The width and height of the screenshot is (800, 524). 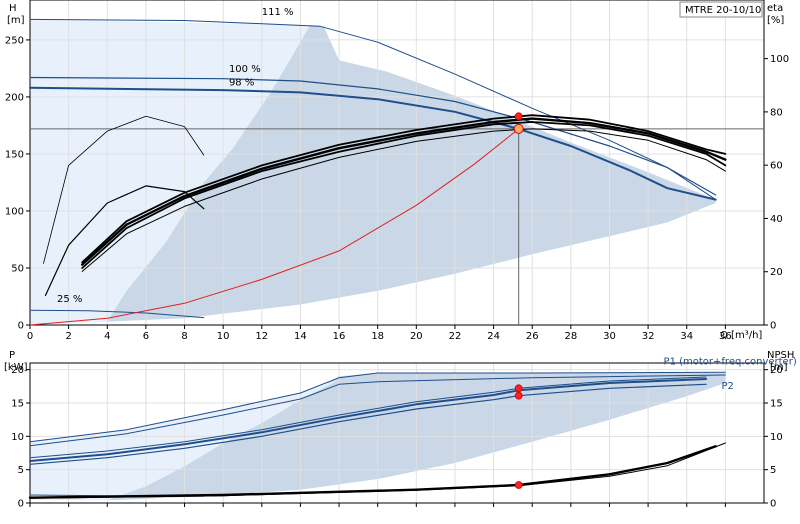 I want to click on x-tick-label: 4, so click(x=107, y=336).